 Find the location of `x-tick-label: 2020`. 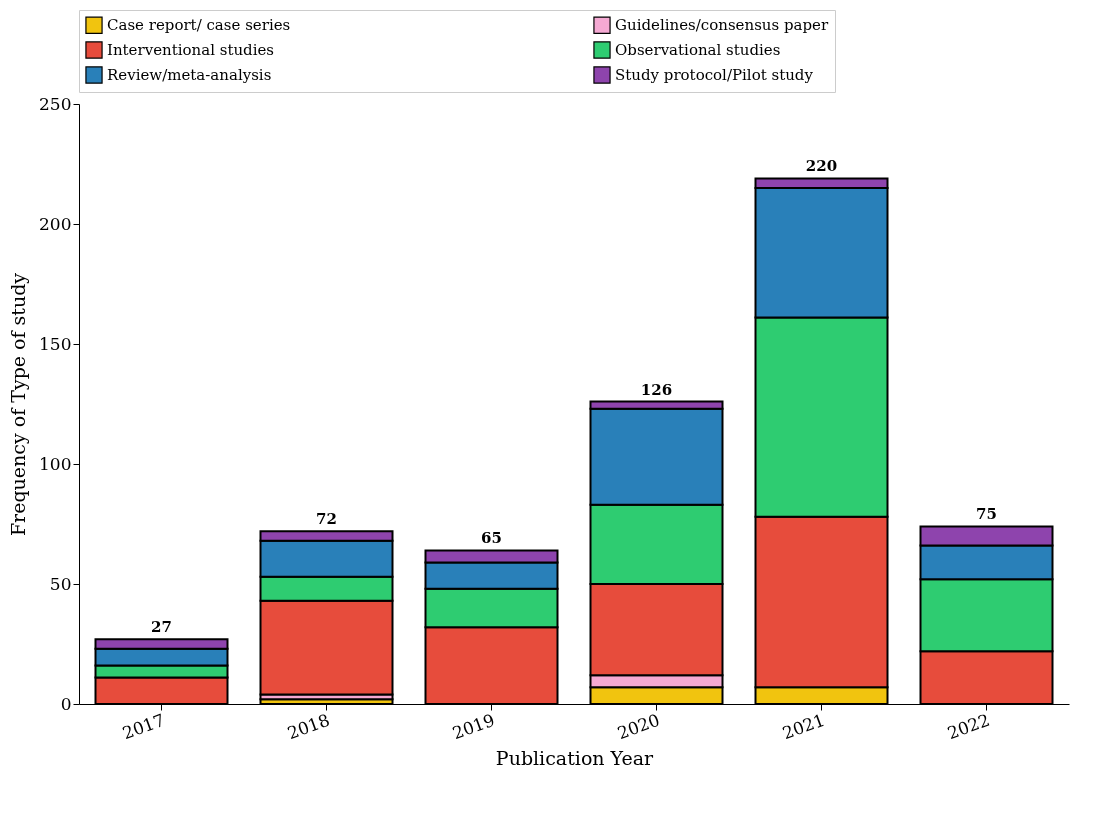

x-tick-label: 2020 is located at coordinates (638, 726).